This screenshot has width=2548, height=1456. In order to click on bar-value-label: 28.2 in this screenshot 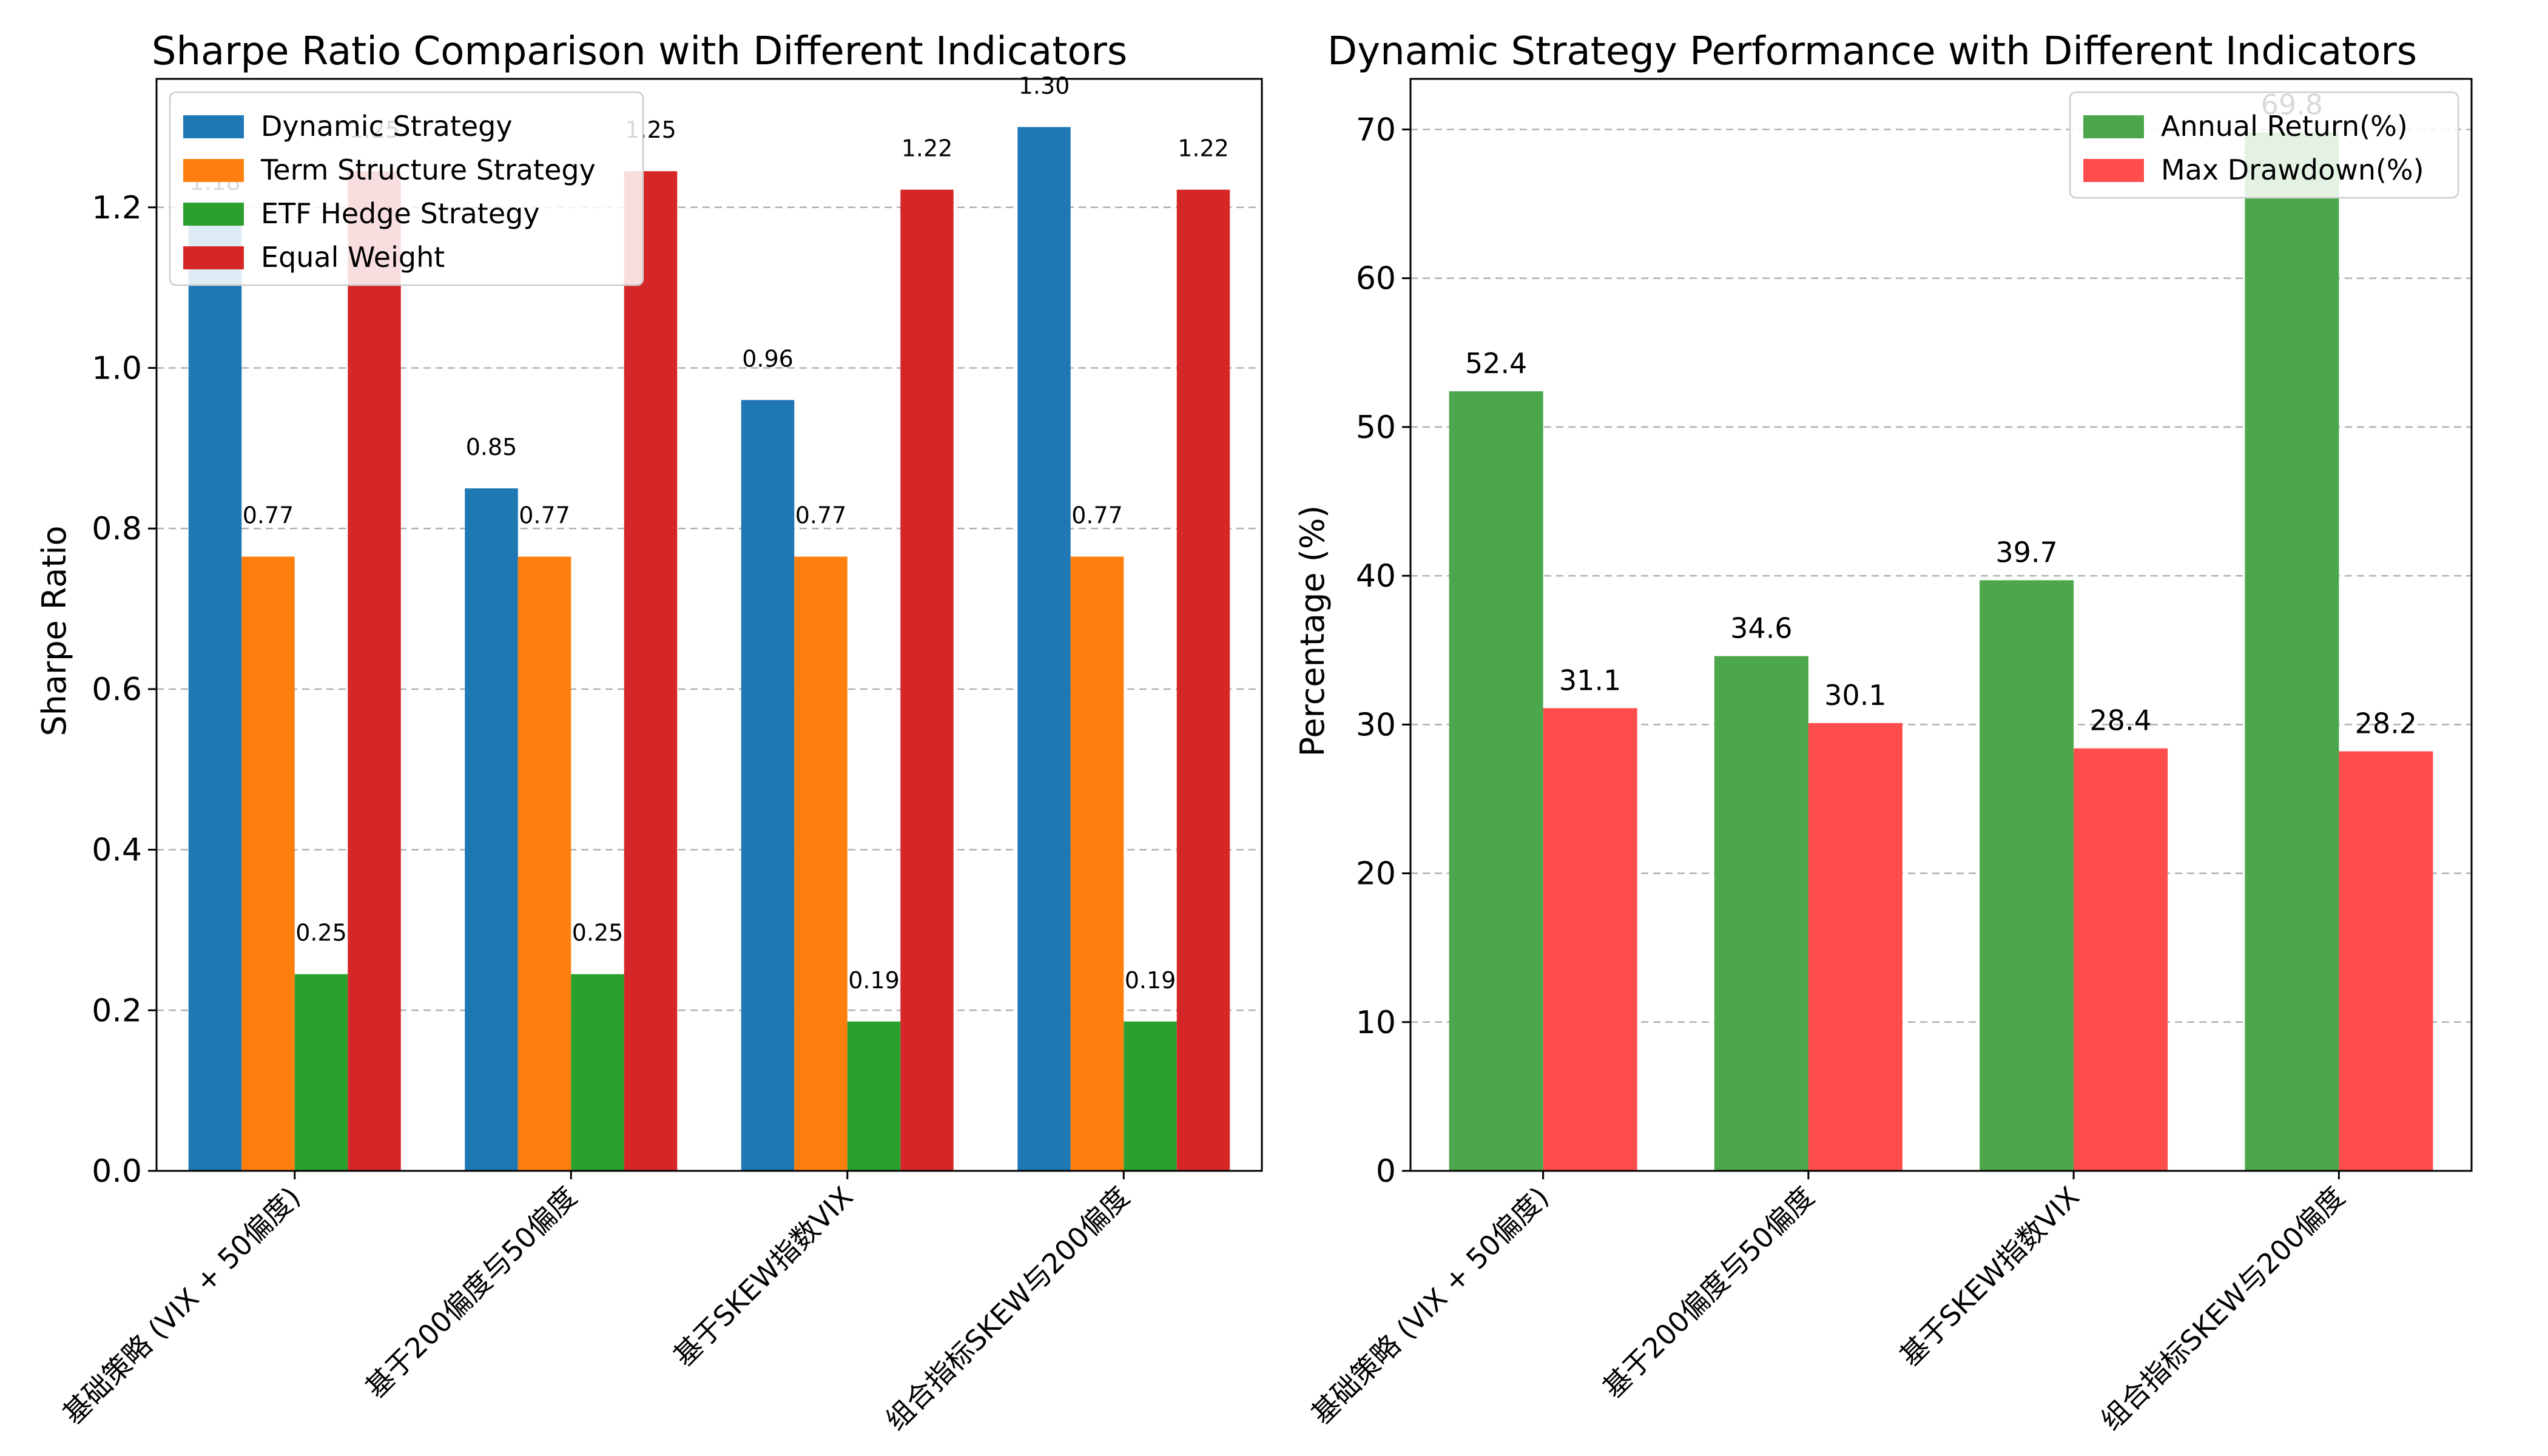, I will do `click(2386, 723)`.